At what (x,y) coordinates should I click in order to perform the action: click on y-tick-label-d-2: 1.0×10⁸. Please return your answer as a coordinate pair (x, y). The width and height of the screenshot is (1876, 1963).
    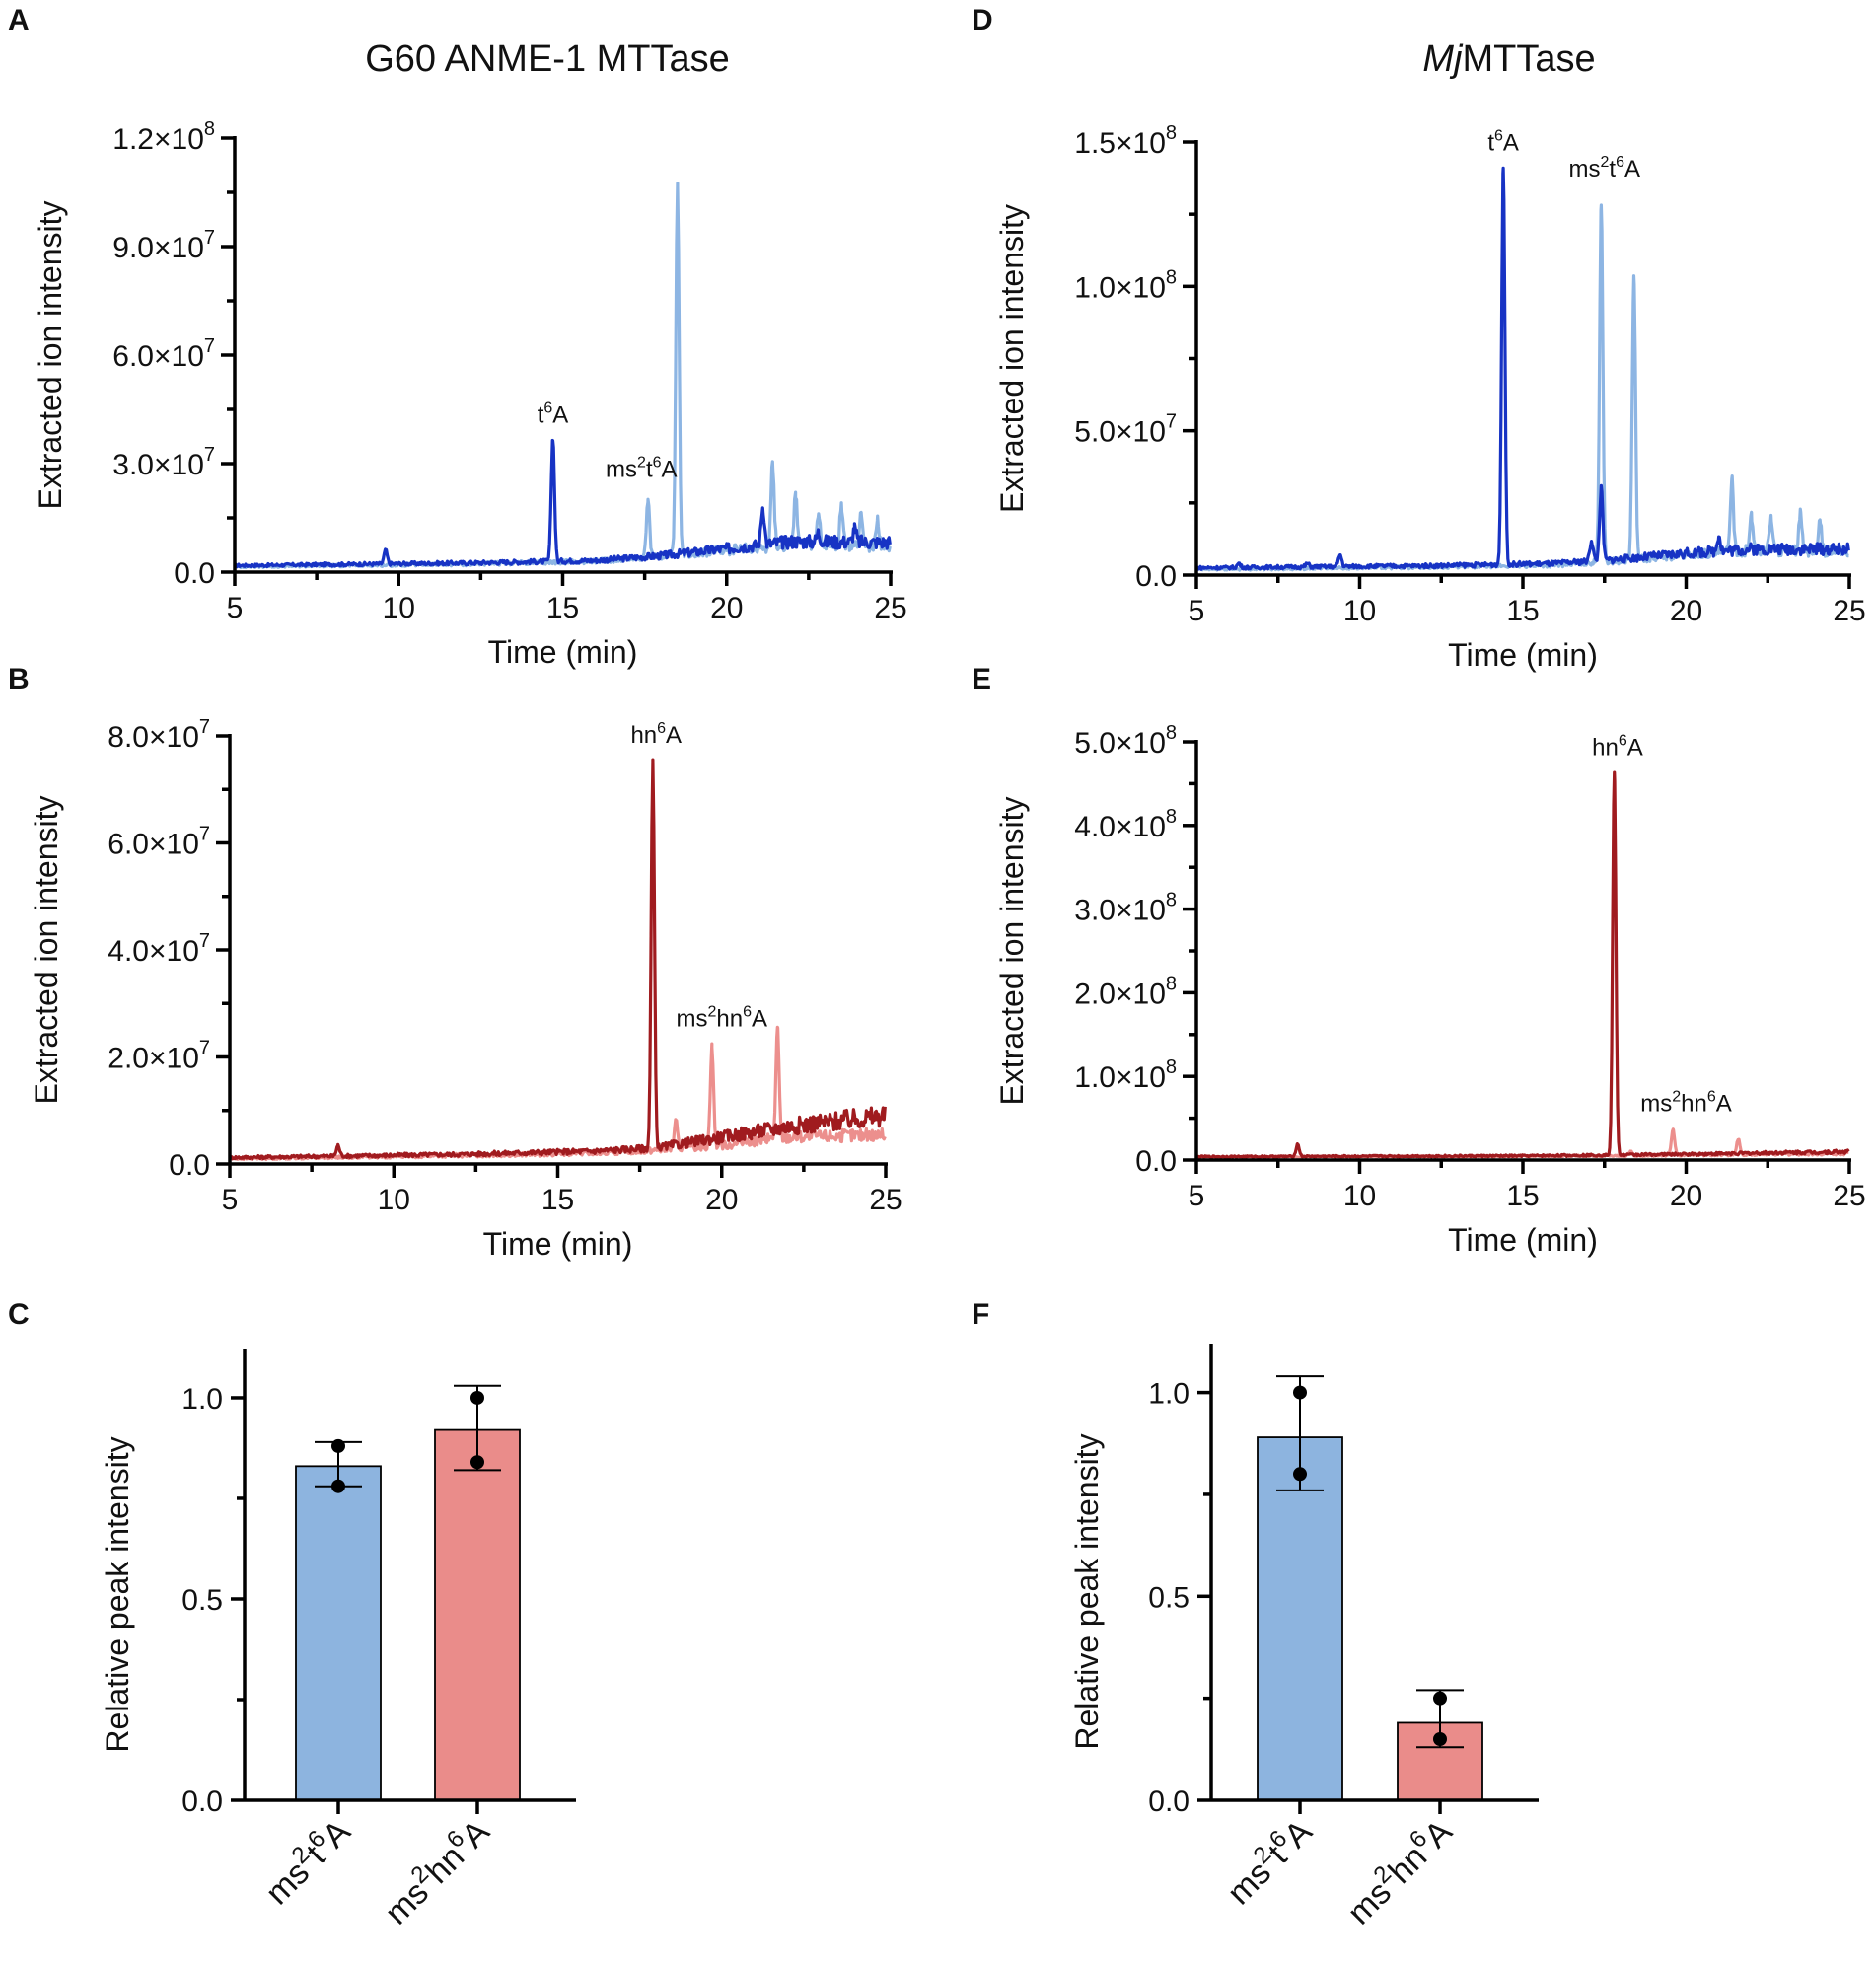
    Looking at the image, I should click on (1125, 285).